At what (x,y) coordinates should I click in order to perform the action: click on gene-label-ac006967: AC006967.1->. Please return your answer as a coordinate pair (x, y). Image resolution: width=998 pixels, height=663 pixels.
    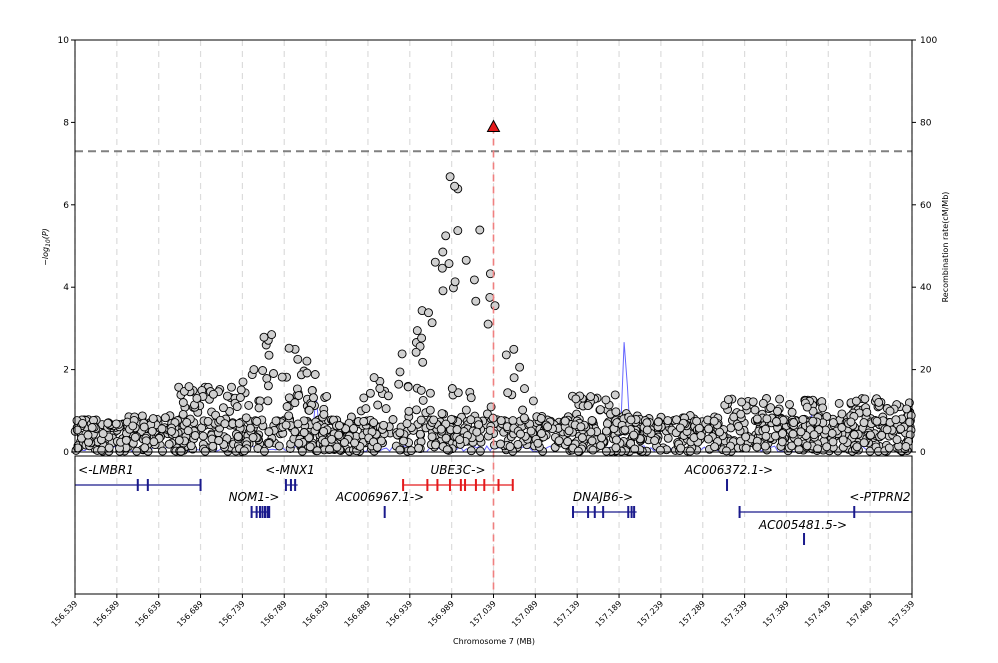
    Looking at the image, I should click on (379, 497).